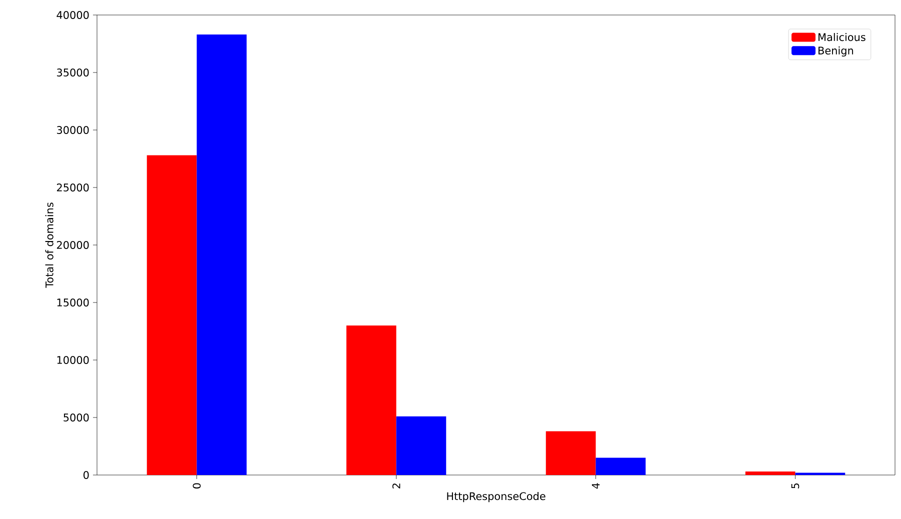 This screenshot has width=901, height=519. Describe the element at coordinates (72, 245) in the screenshot. I see `y-tick-label: 20000` at that location.